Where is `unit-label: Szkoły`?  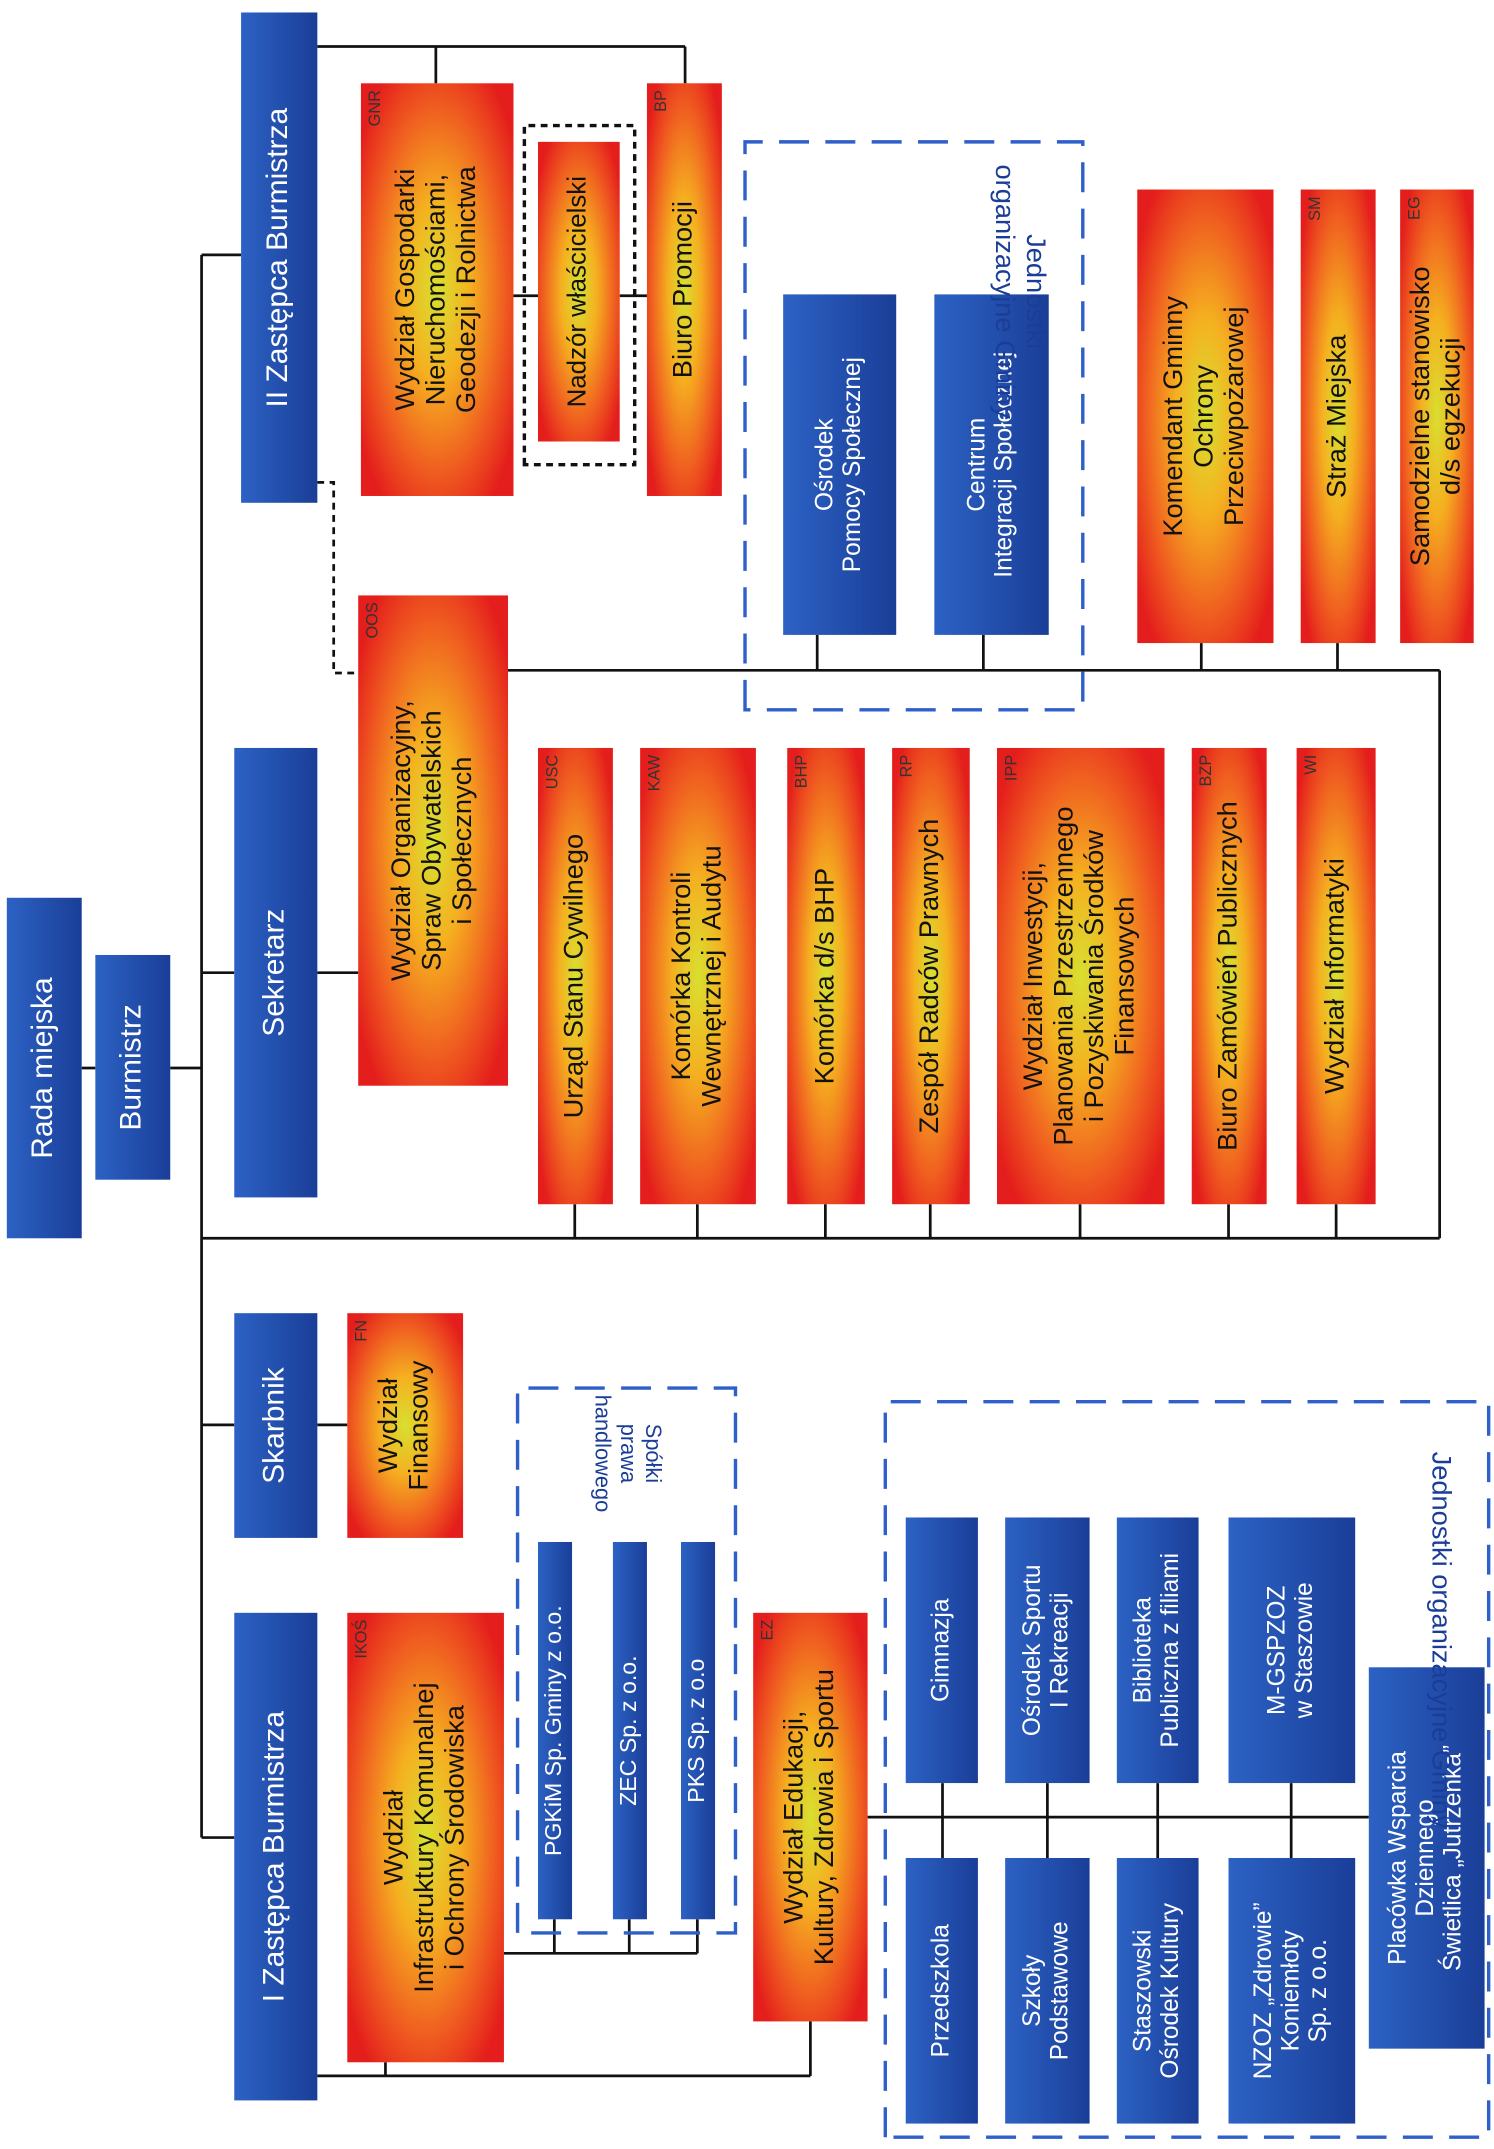 unit-label: Szkoły is located at coordinates (1032, 1990).